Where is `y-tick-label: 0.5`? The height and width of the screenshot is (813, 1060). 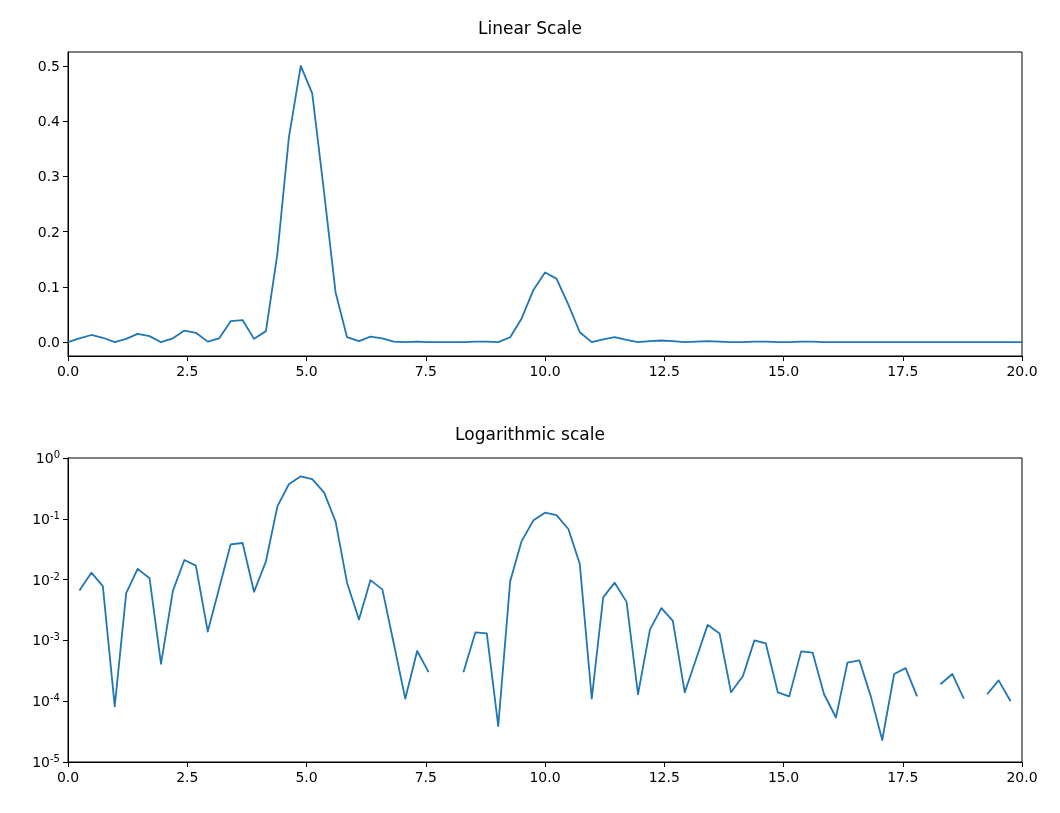
y-tick-label: 0.5 is located at coordinates (48, 65).